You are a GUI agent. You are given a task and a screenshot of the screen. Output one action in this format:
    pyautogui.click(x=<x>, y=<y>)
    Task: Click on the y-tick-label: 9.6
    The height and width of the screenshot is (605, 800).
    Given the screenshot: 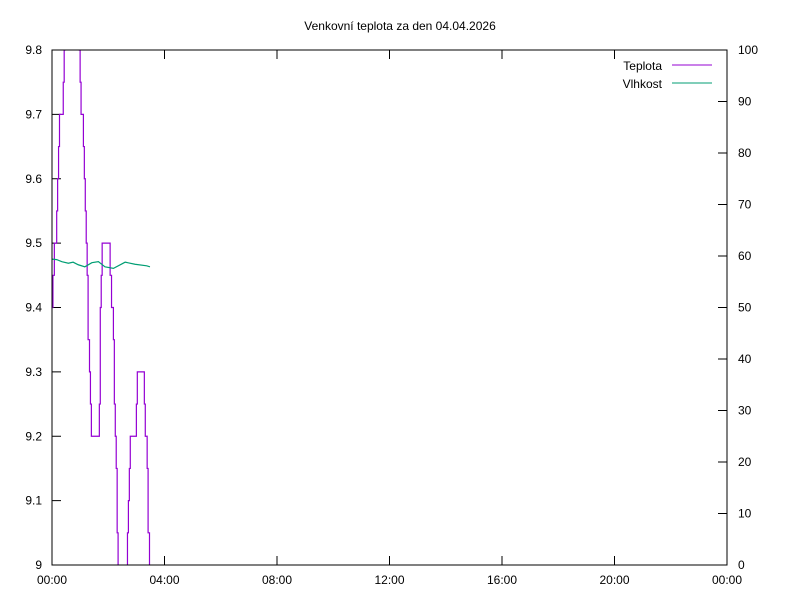 What is the action you would take?
    pyautogui.click(x=33, y=179)
    